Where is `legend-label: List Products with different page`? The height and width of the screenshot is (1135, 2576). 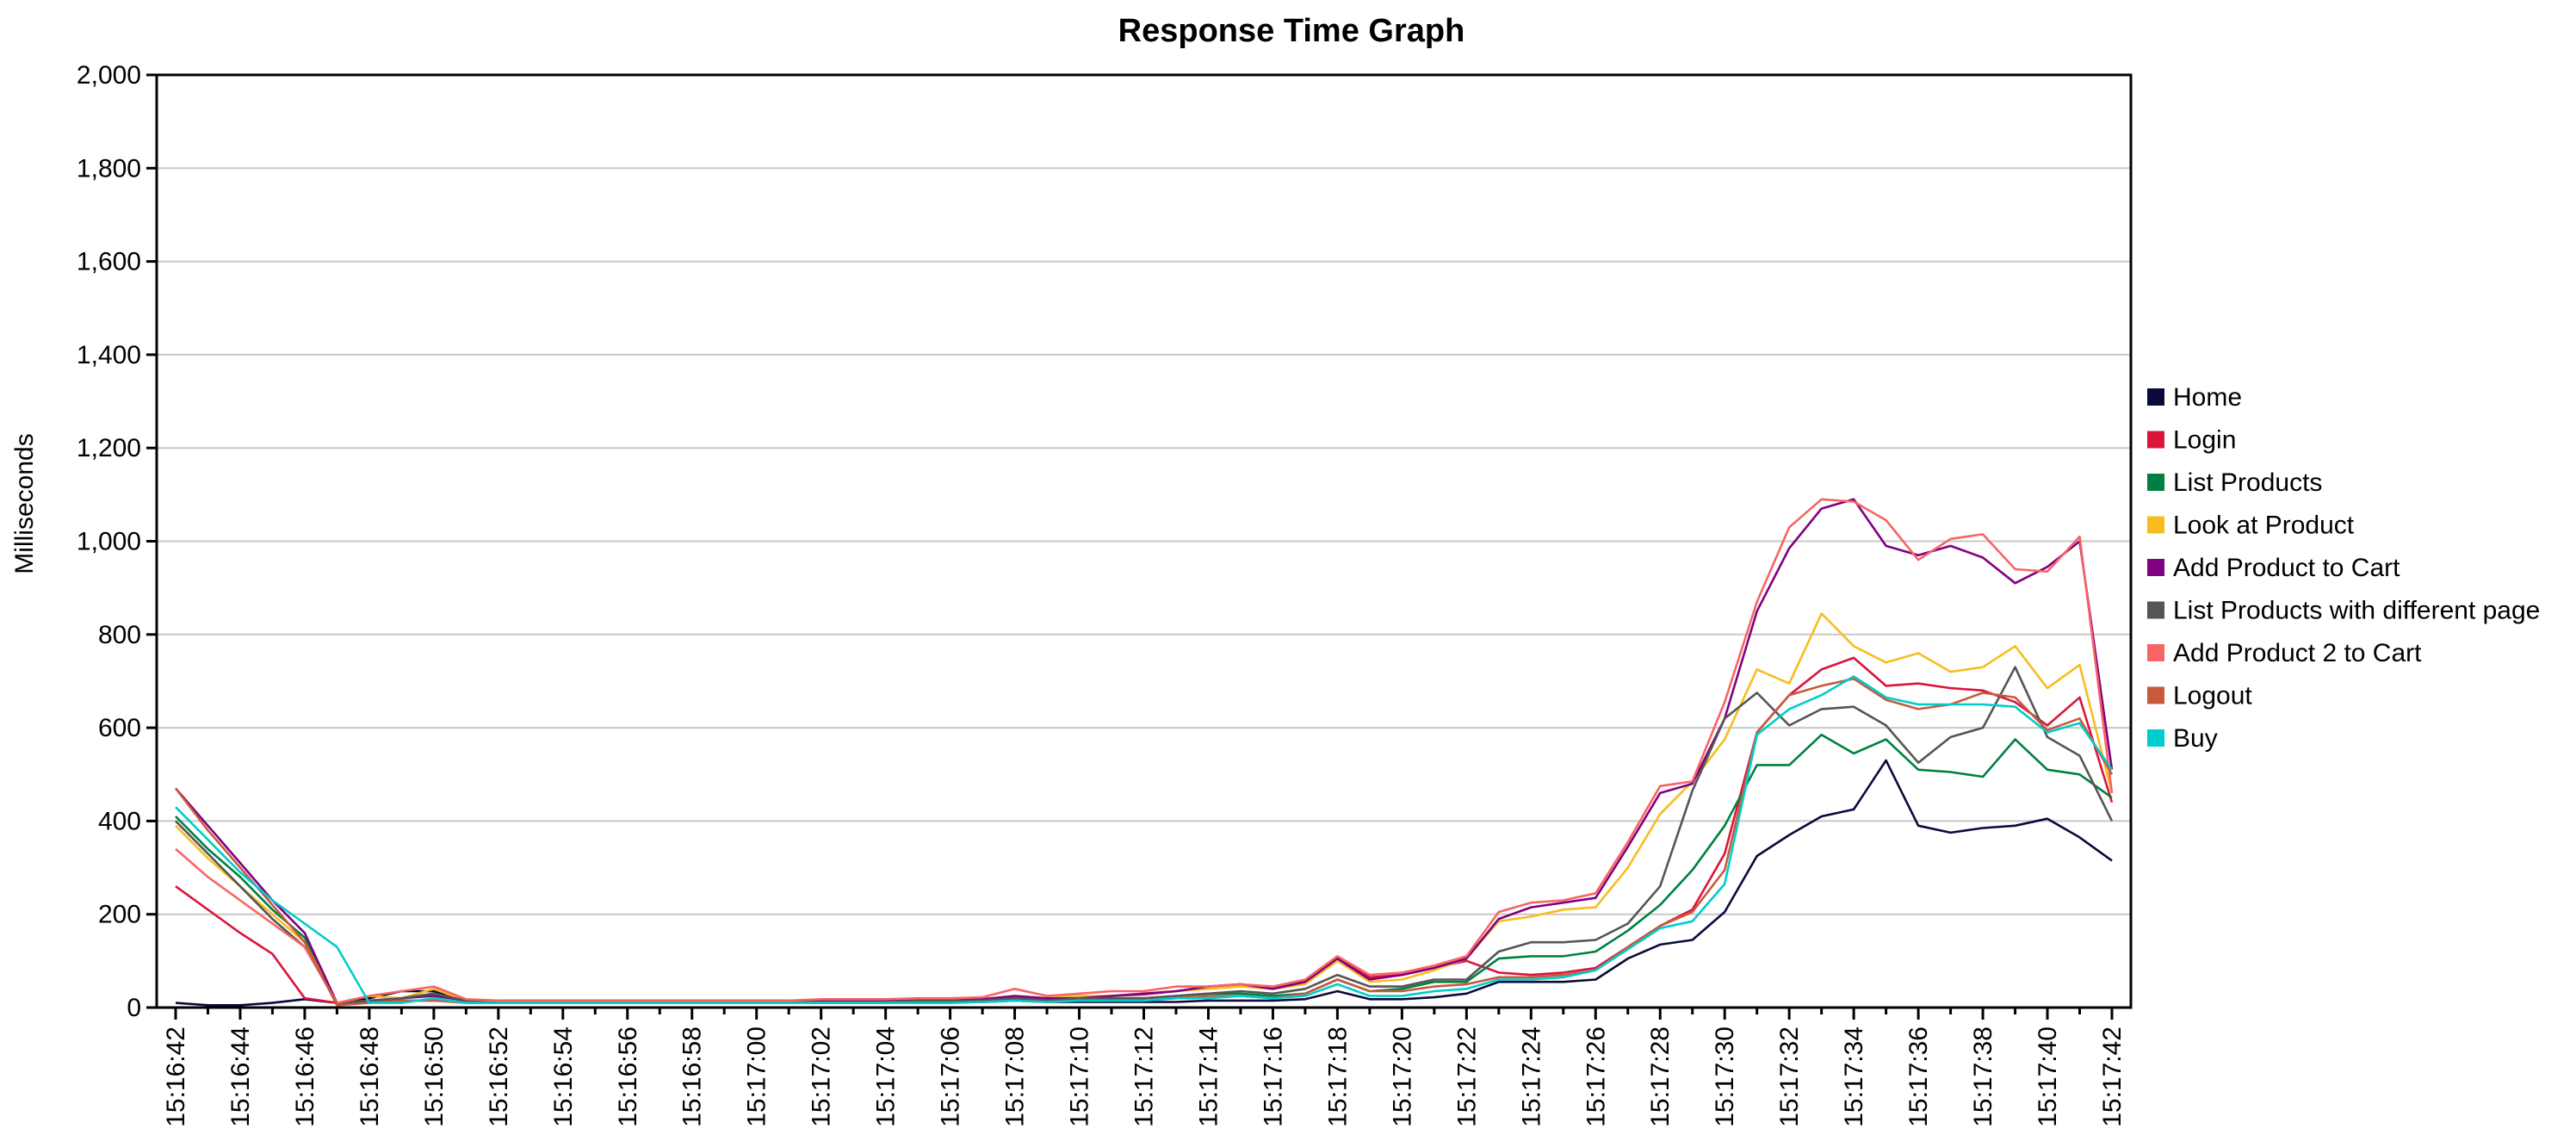 legend-label: List Products with different page is located at coordinates (2356, 611).